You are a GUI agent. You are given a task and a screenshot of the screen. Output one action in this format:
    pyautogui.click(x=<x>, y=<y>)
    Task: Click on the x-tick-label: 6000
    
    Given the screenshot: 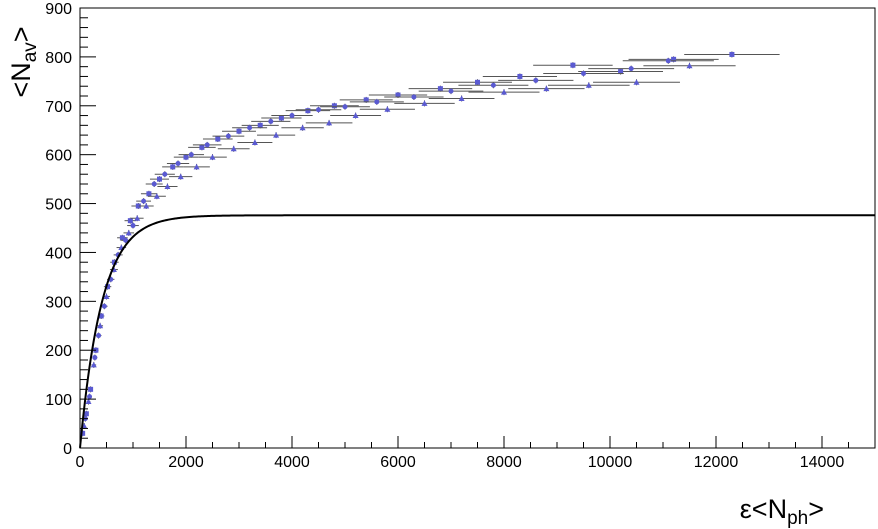 What is the action you would take?
    pyautogui.click(x=398, y=462)
    